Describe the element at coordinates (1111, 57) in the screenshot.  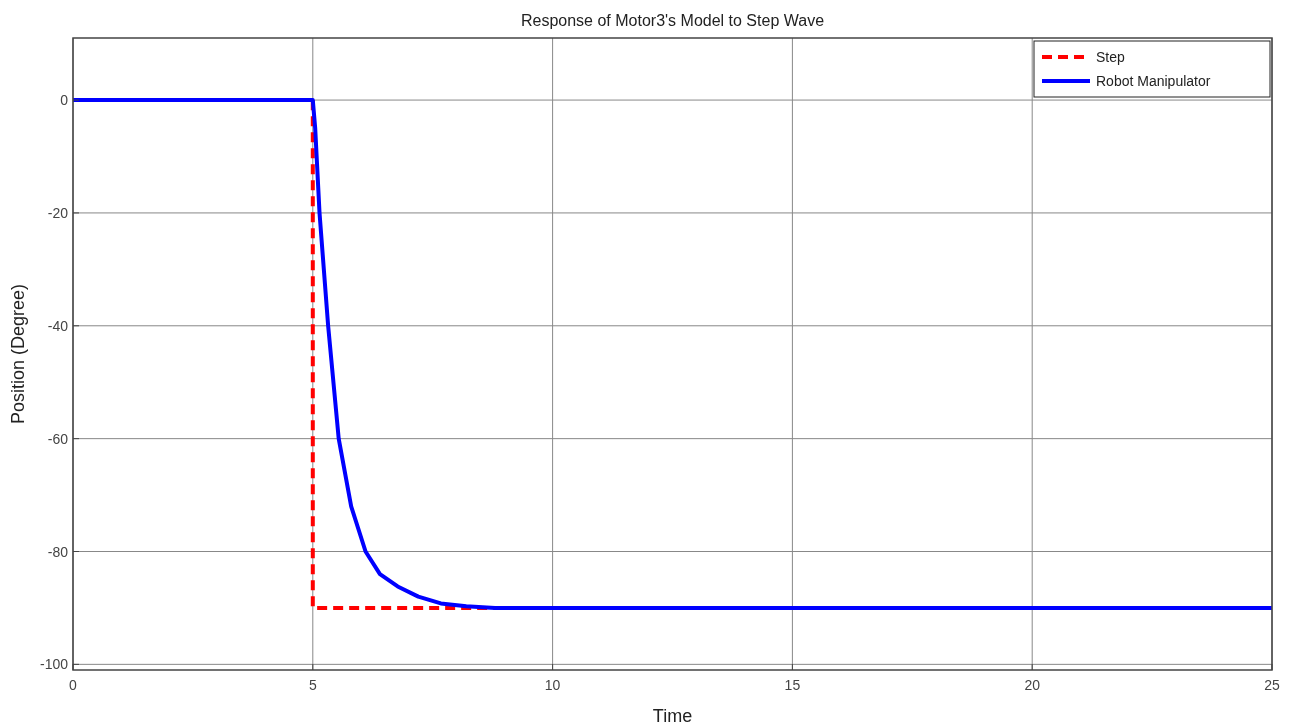
I see `legend-label: Step` at that location.